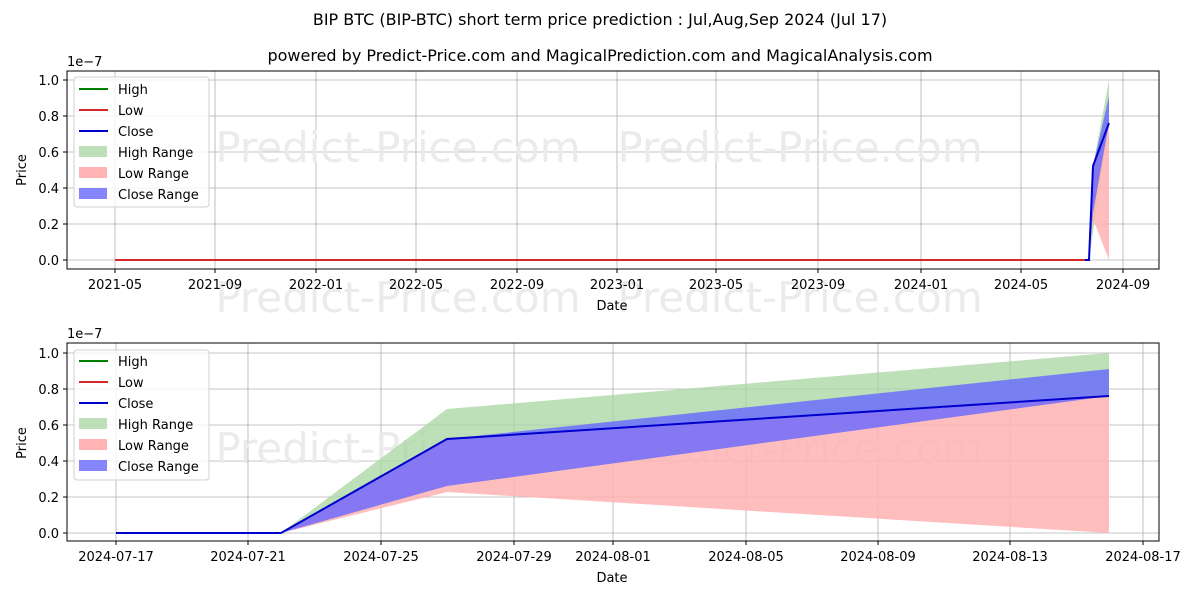 The image size is (1200, 600). Describe the element at coordinates (517, 285) in the screenshot. I see `x-tick-label: 2022-09` at that location.